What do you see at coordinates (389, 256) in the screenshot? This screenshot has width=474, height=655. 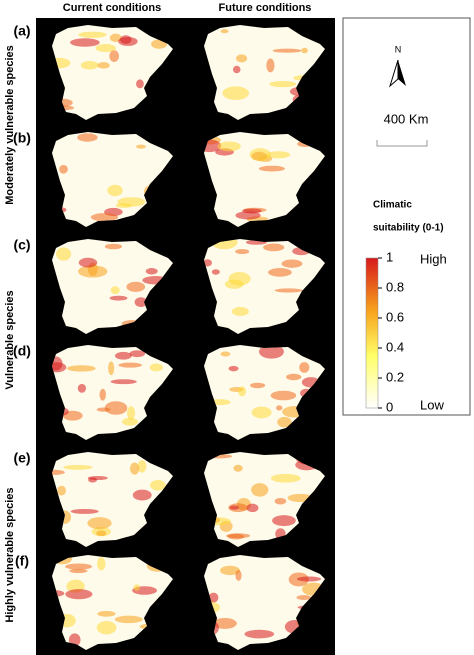 I see `colorbar-tick-label: 1` at bounding box center [389, 256].